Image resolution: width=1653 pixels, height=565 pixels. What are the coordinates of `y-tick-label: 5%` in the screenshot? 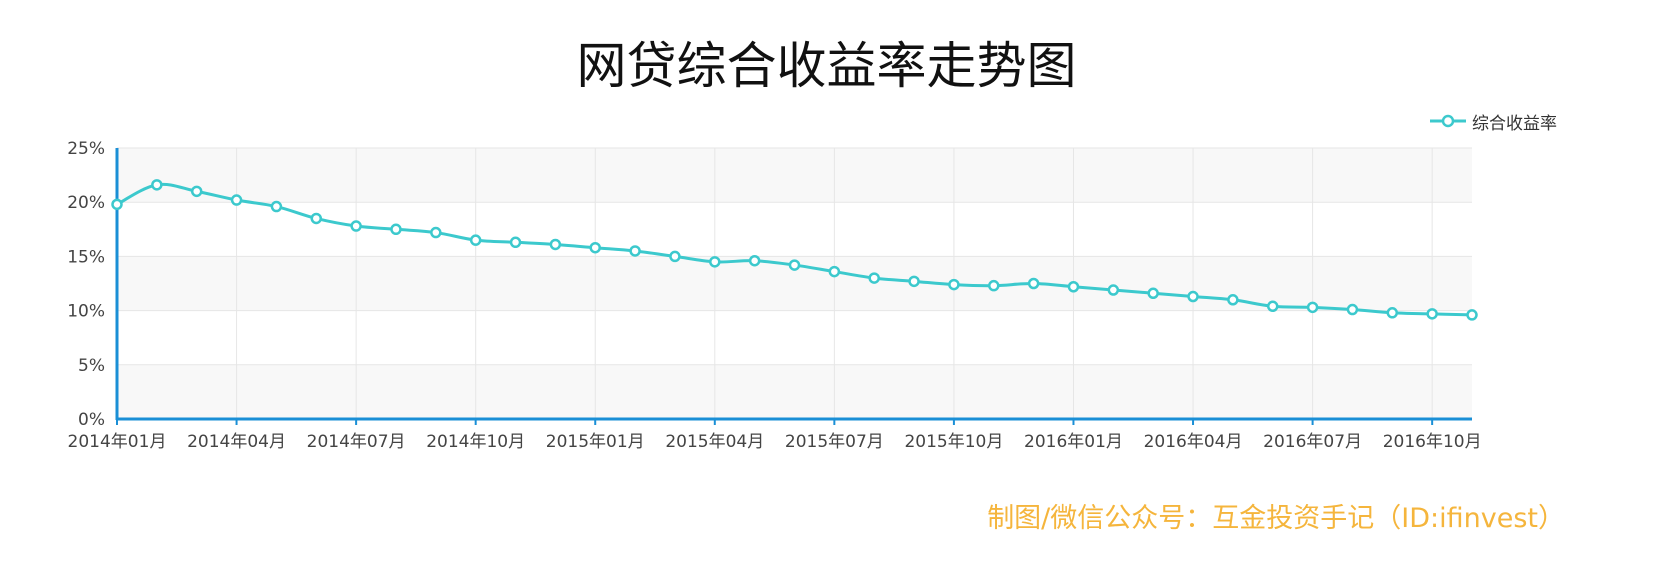 It's located at (91, 366).